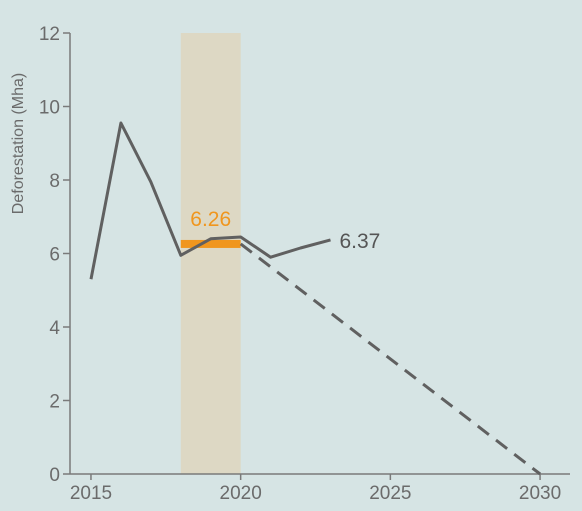 The width and height of the screenshot is (582, 511). I want to click on observed-series-line, so click(210, 200).